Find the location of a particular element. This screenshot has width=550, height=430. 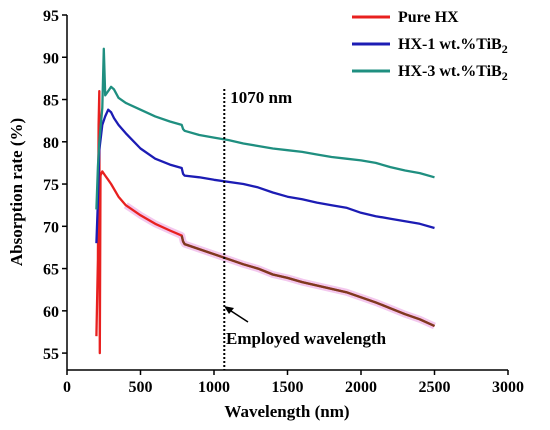

x-tick-label: 3000 is located at coordinates (508, 387).